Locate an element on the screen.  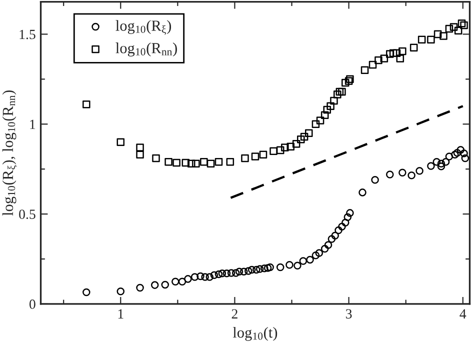
legend-label: log$_{10}$(R$_{ξ}$) is located at coordinates (144, 27).